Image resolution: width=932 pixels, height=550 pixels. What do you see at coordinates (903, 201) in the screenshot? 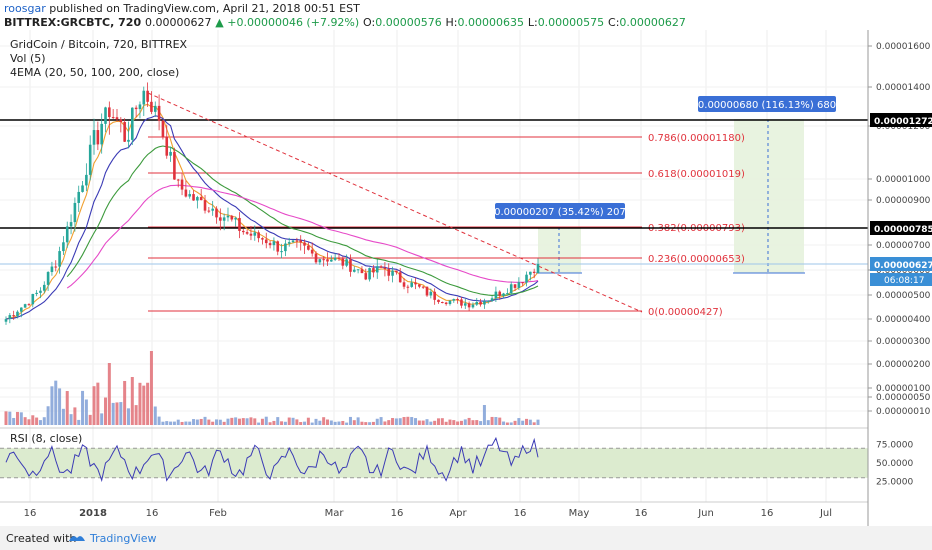
I see `price-tick-label: 0.00000900` at bounding box center [903, 201].